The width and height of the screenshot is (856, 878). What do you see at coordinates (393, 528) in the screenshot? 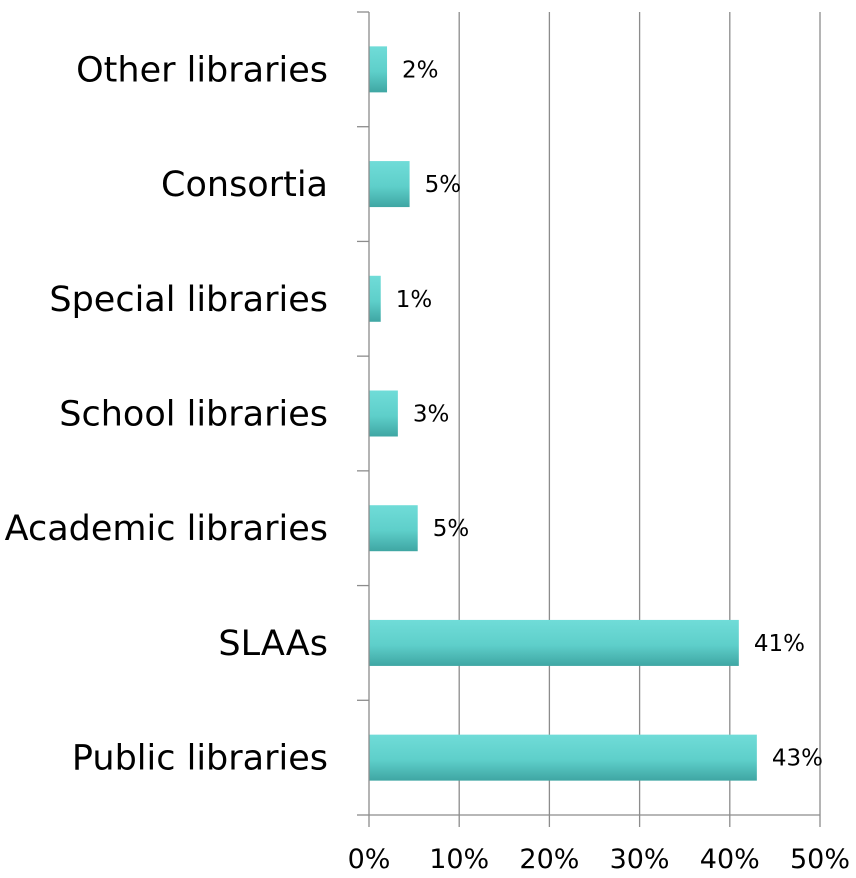
I see `bar-academic-libraries` at bounding box center [393, 528].